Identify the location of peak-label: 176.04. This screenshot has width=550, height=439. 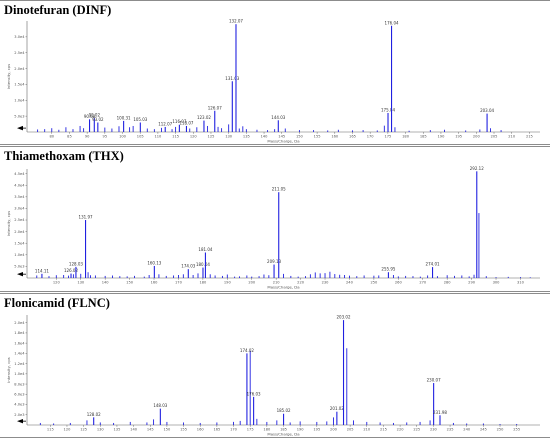
(392, 22).